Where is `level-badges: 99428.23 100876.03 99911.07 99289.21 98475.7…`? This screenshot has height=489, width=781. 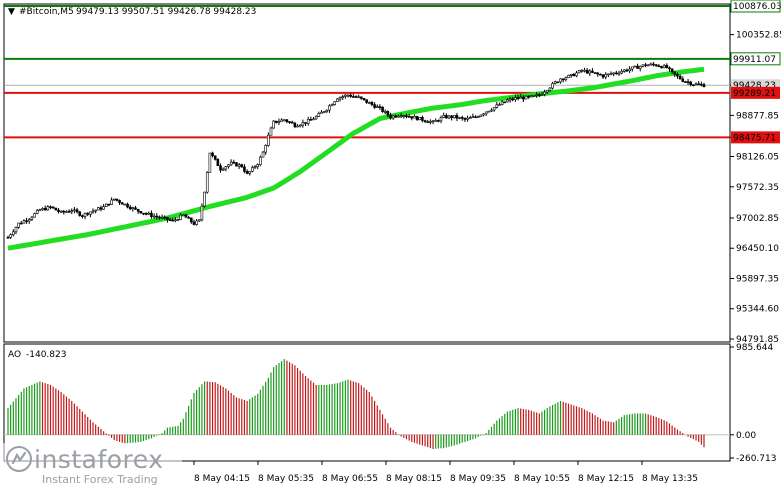 level-badges: 99428.23 100876.03 99911.07 99289.21 98475.7… is located at coordinates (755, 72).